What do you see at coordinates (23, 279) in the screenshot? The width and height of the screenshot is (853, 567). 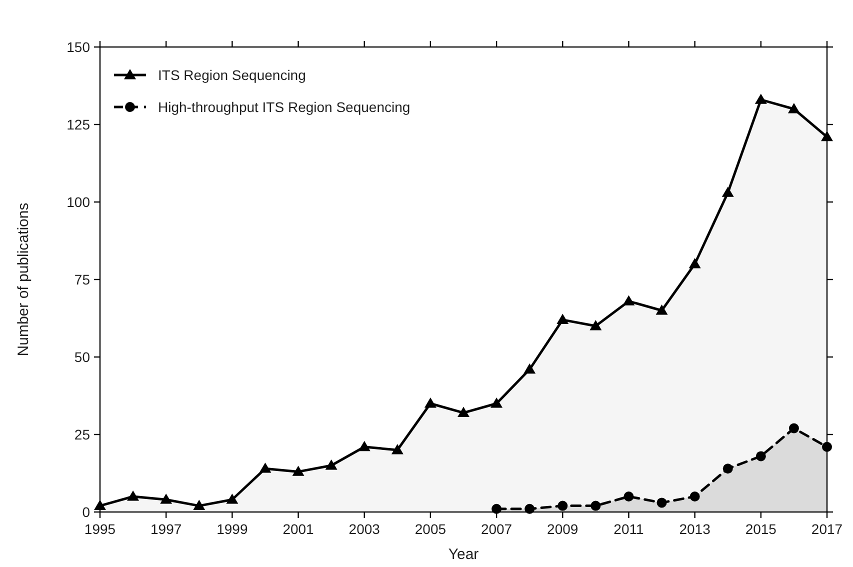 I see `y-axis-title: Number of publications` at bounding box center [23, 279].